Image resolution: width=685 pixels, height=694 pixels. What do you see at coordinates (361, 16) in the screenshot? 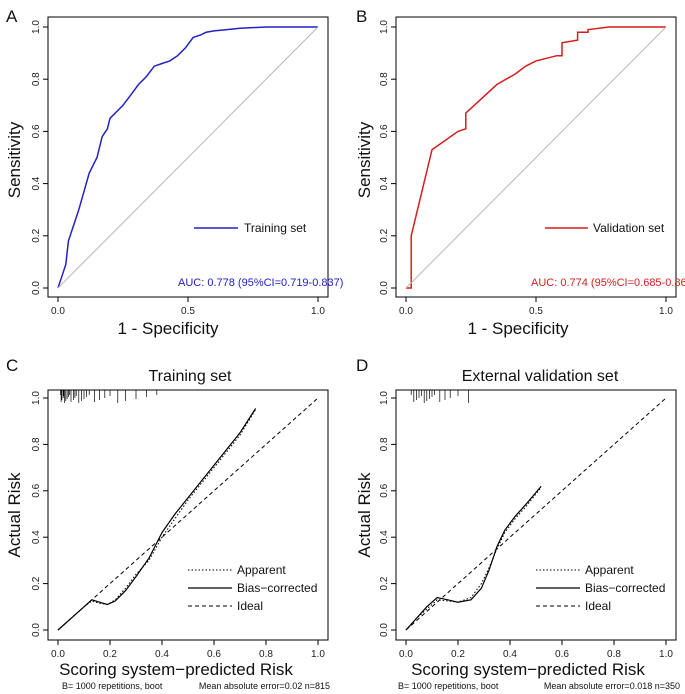
I see `panel-label-b: B` at bounding box center [361, 16].